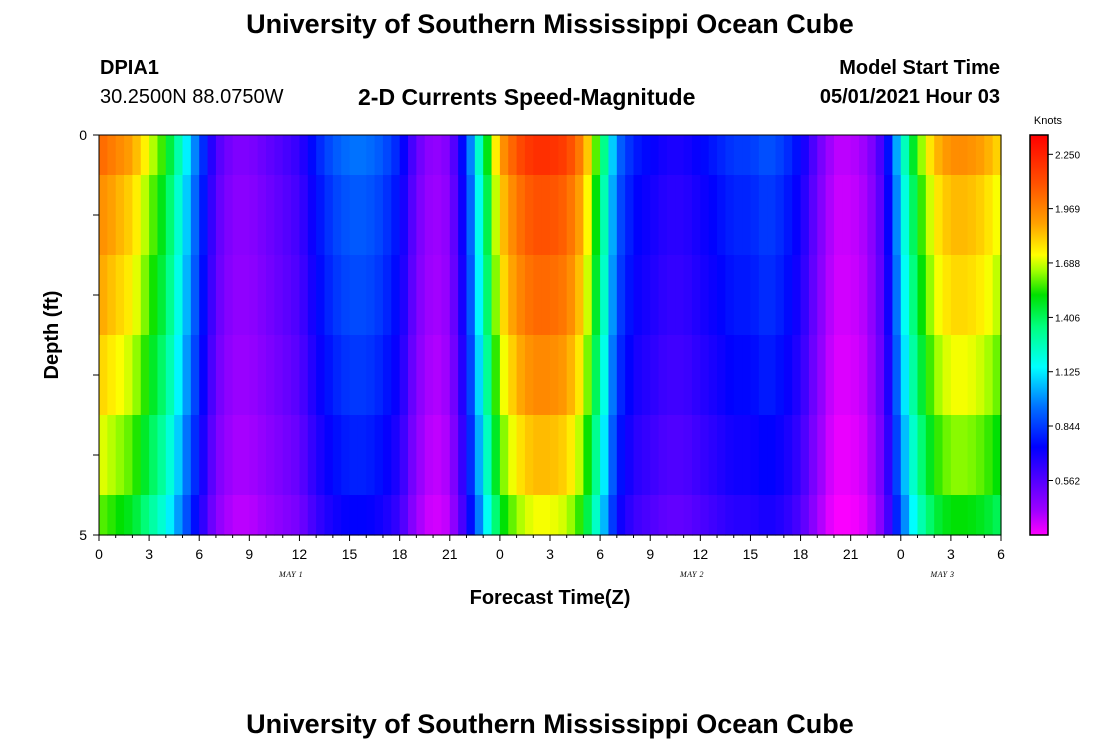  Describe the element at coordinates (600, 554) in the screenshot. I see `x-tick-label: 6` at that location.